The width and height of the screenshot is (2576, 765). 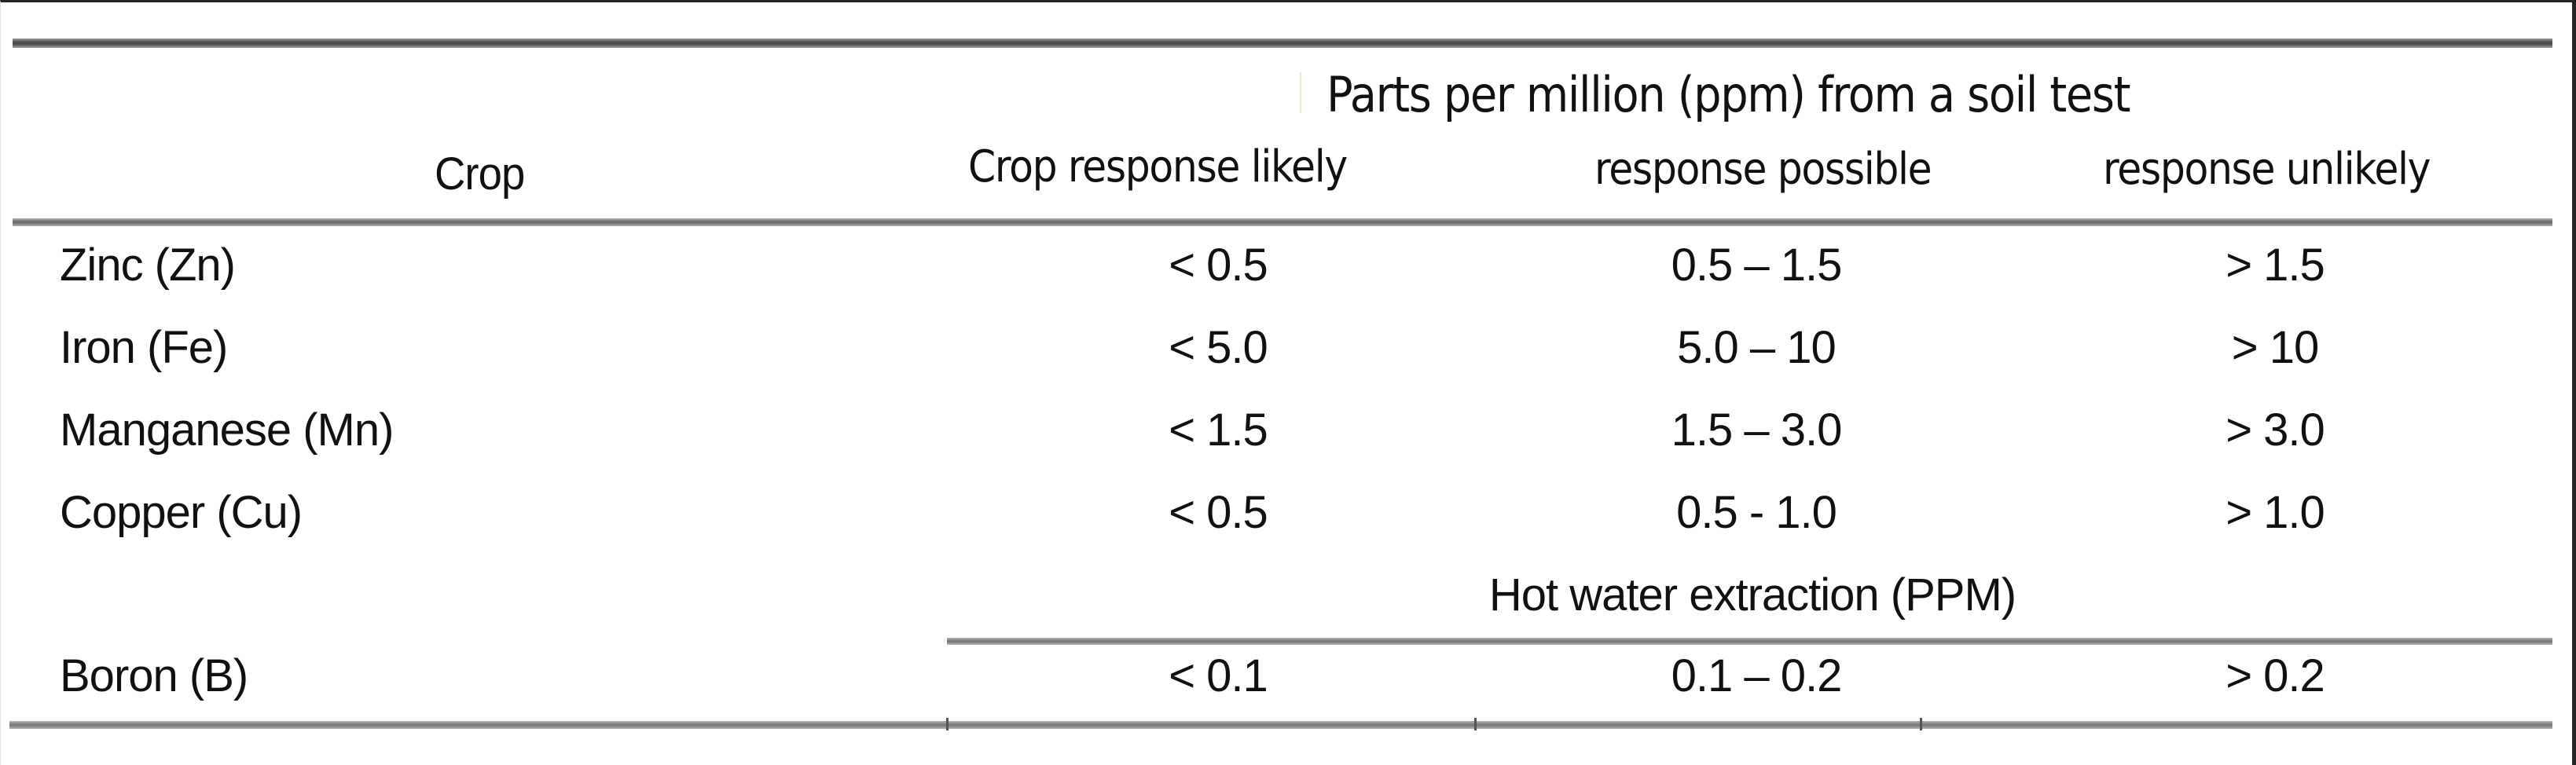 What do you see at coordinates (2275, 265) in the screenshot?
I see `cell-unlikely: > 1.5` at bounding box center [2275, 265].